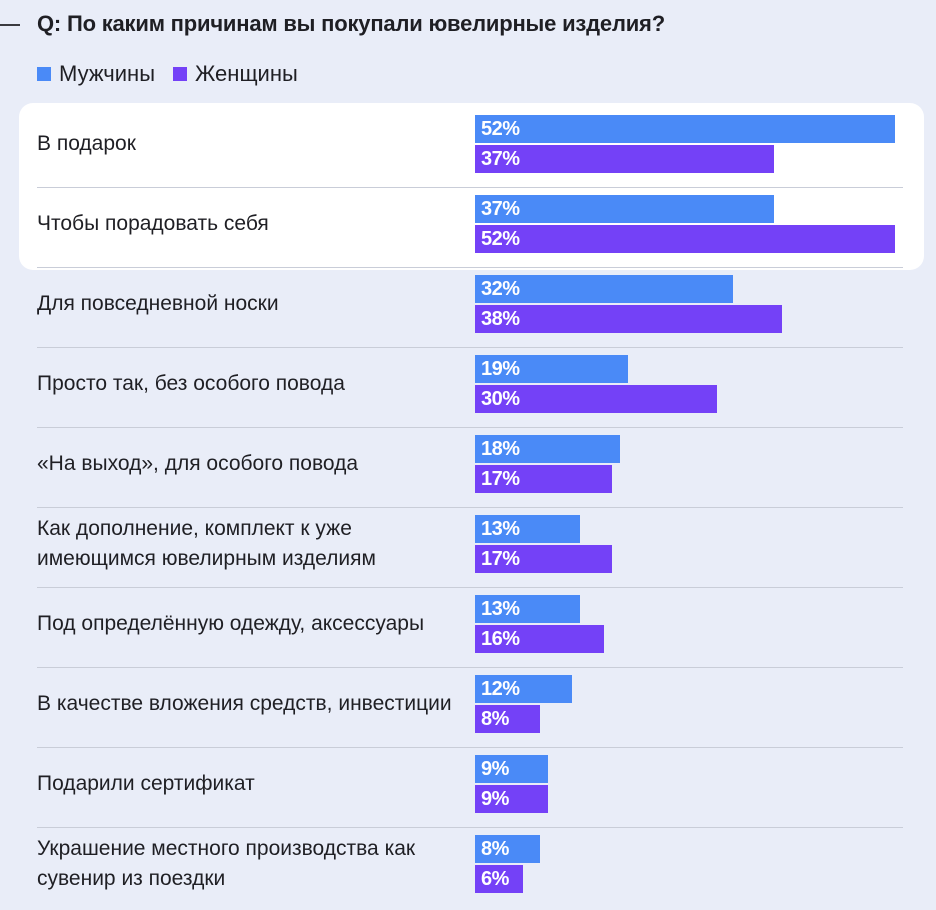 This screenshot has width=936, height=910. What do you see at coordinates (500, 319) in the screenshot?
I see `bar-value-label: 38%` at bounding box center [500, 319].